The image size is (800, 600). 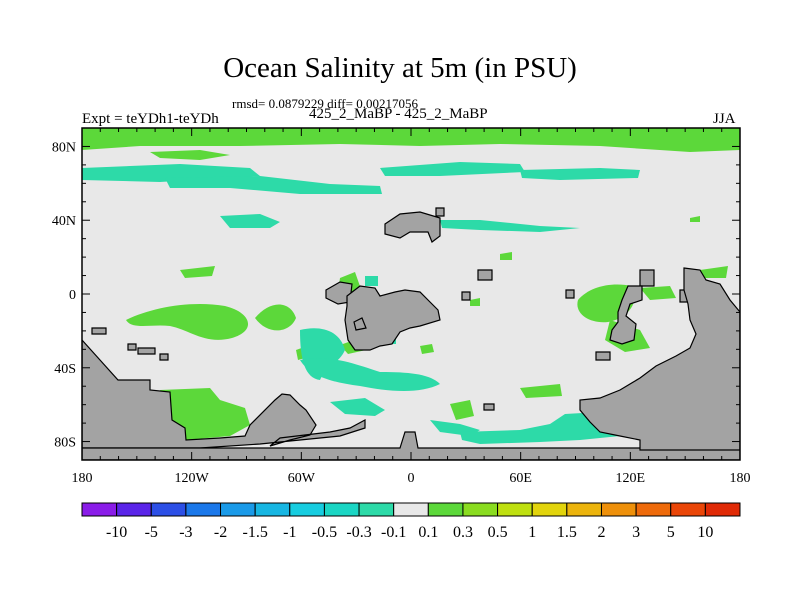 What do you see at coordinates (65, 443) in the screenshot?
I see `y-tick-label: 80S` at bounding box center [65, 443].